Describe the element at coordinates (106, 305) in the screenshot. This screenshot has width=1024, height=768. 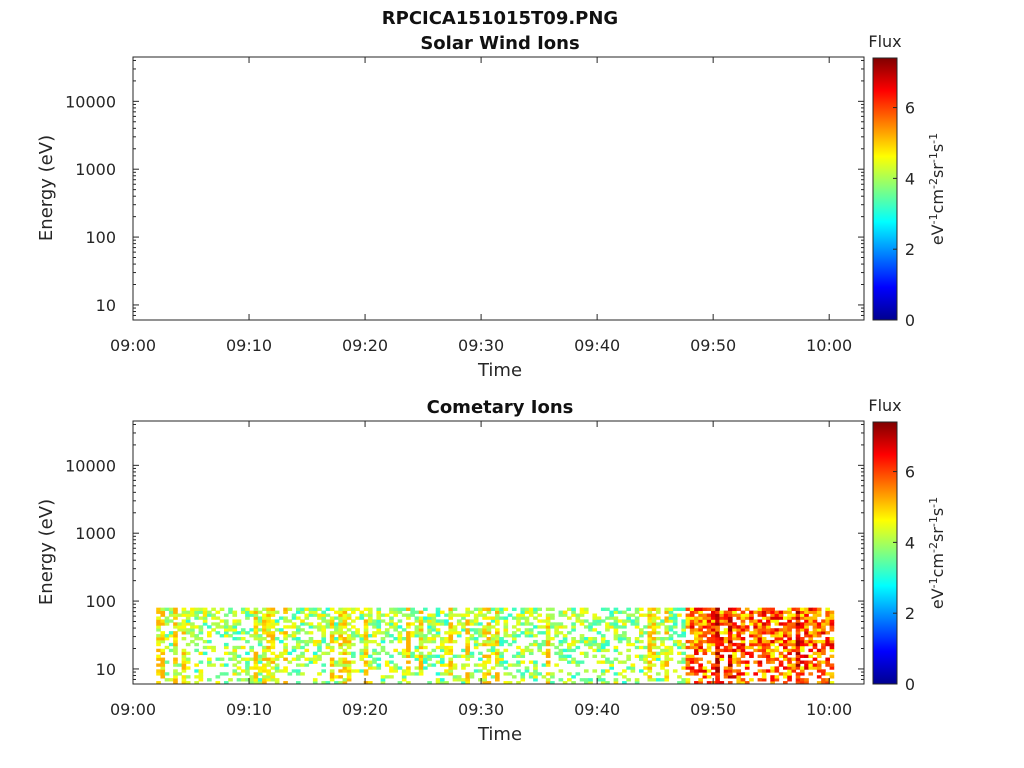
I see `y-tick-label: 10` at that location.